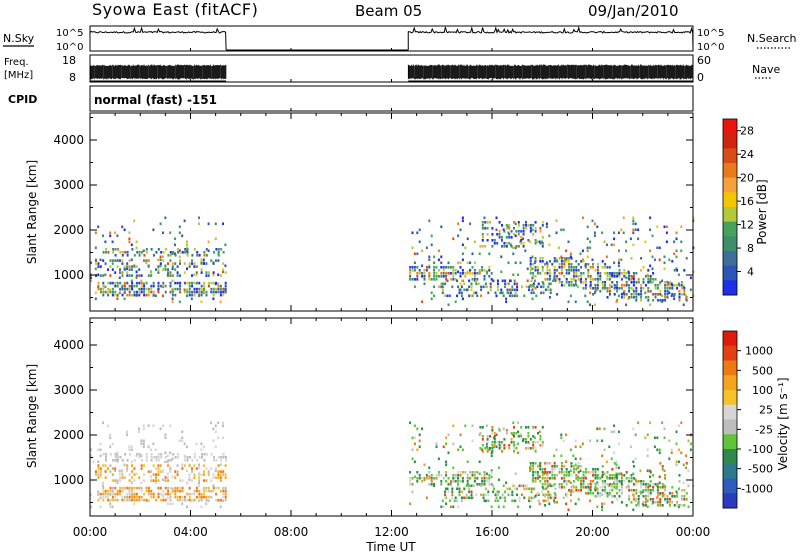  Describe the element at coordinates (68, 345) in the screenshot. I see `range-tick-label: 4000` at that location.